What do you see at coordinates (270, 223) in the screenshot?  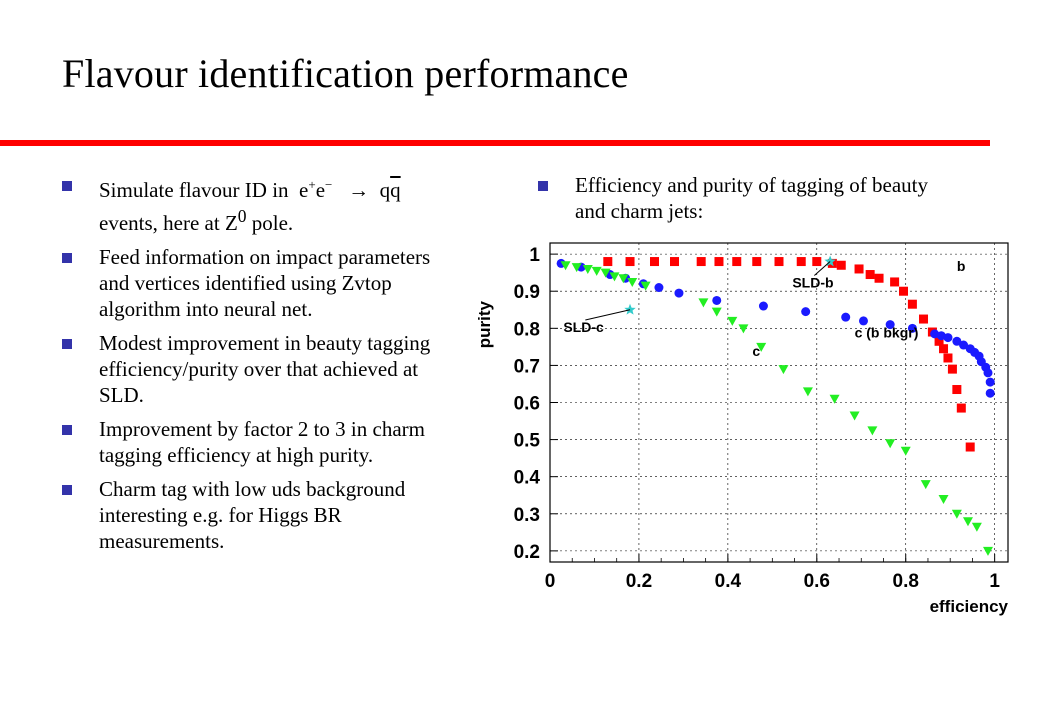 I see `bullet-text-end: pole.` at bounding box center [270, 223].